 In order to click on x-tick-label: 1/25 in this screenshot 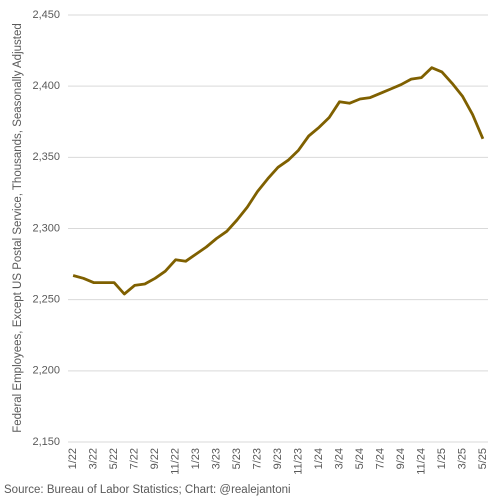, I will do `click(442, 458)`.